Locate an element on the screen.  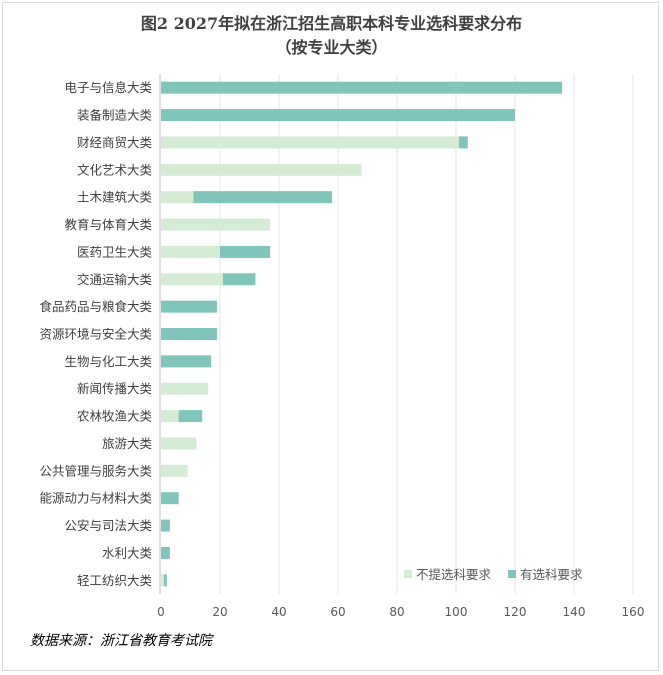
legend-label: 不提选科要求 is located at coordinates (454, 574).